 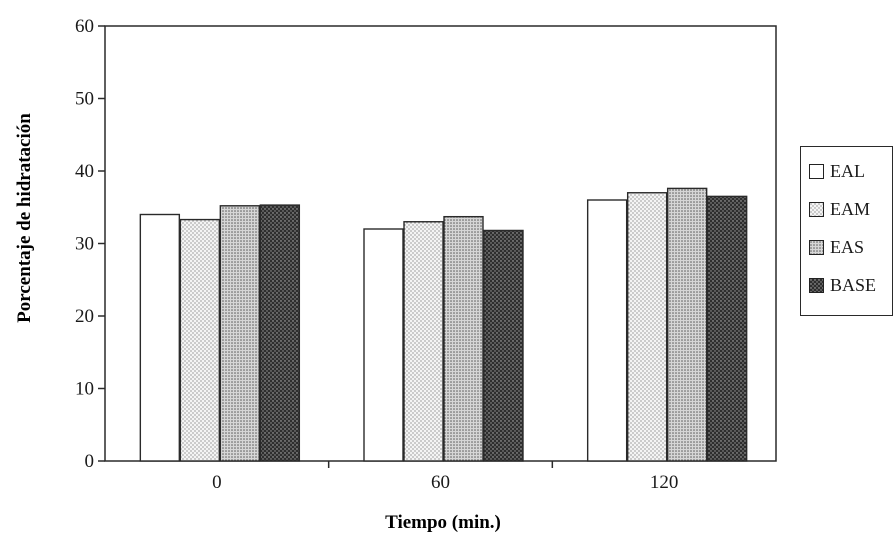 I want to click on y-tick-label: 10, so click(x=84, y=389).